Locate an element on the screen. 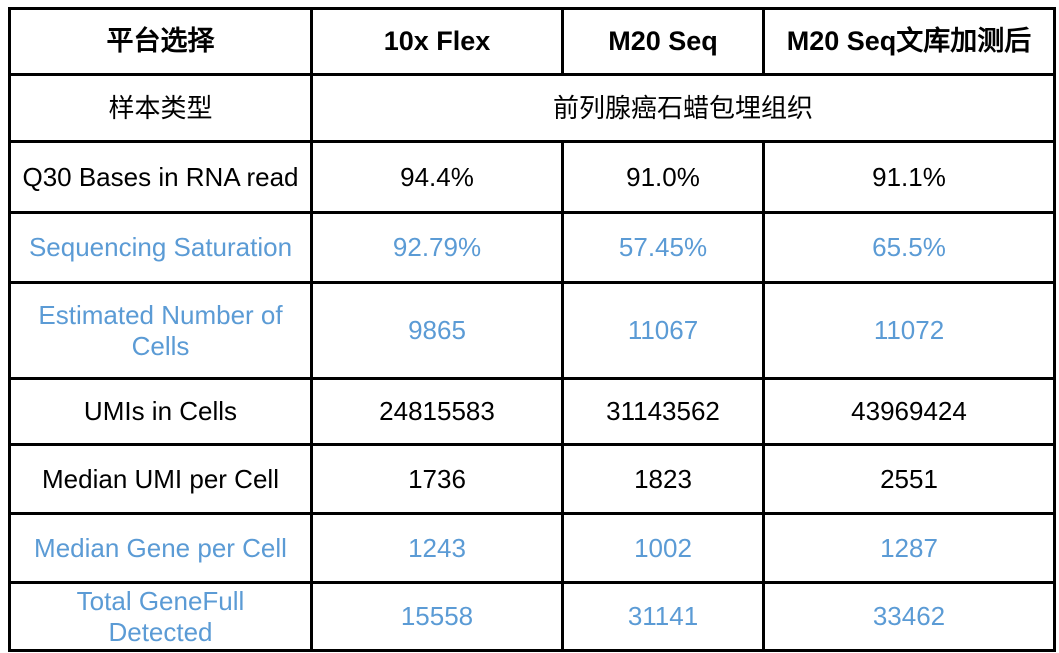 Image resolution: width=1059 pixels, height=653 pixels. metric-value: 15558 is located at coordinates (437, 616).